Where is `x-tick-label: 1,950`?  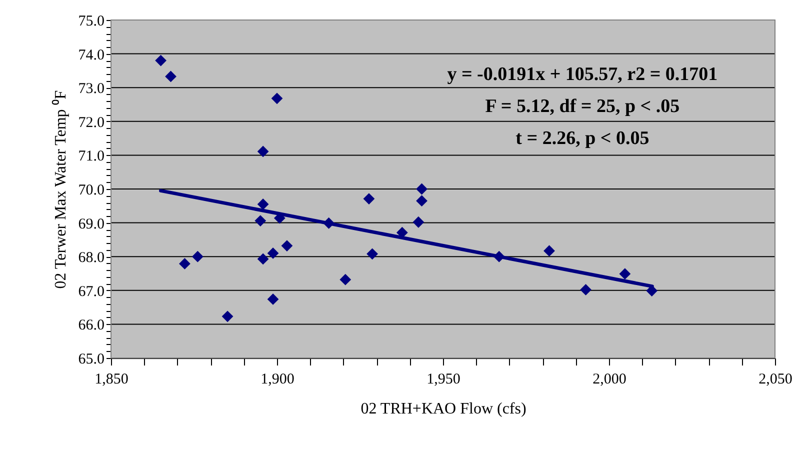
x-tick-label: 1,950 is located at coordinates (443, 380).